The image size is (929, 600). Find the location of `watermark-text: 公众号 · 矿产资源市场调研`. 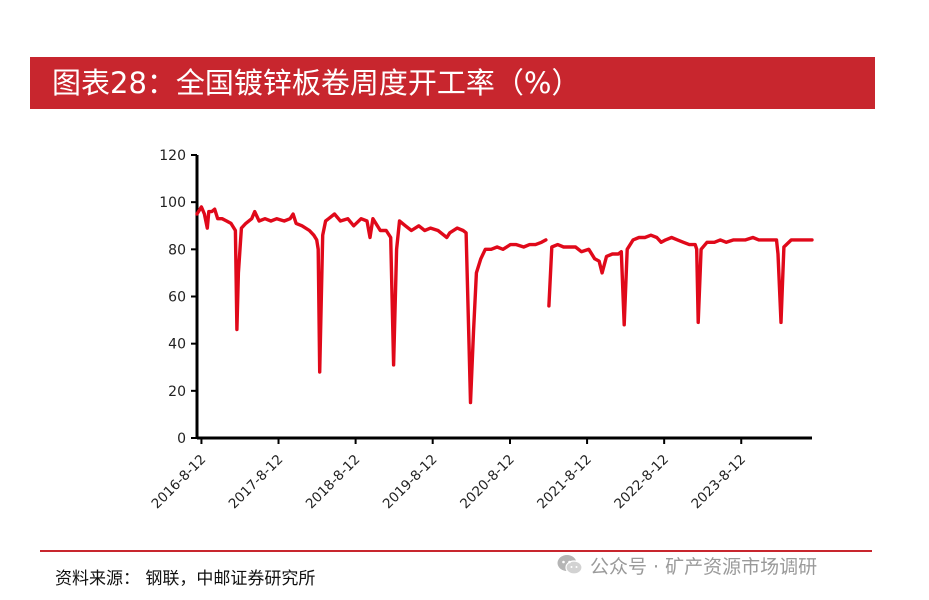

watermark-text: 公众号 · 矿产资源市场调研 is located at coordinates (704, 566).